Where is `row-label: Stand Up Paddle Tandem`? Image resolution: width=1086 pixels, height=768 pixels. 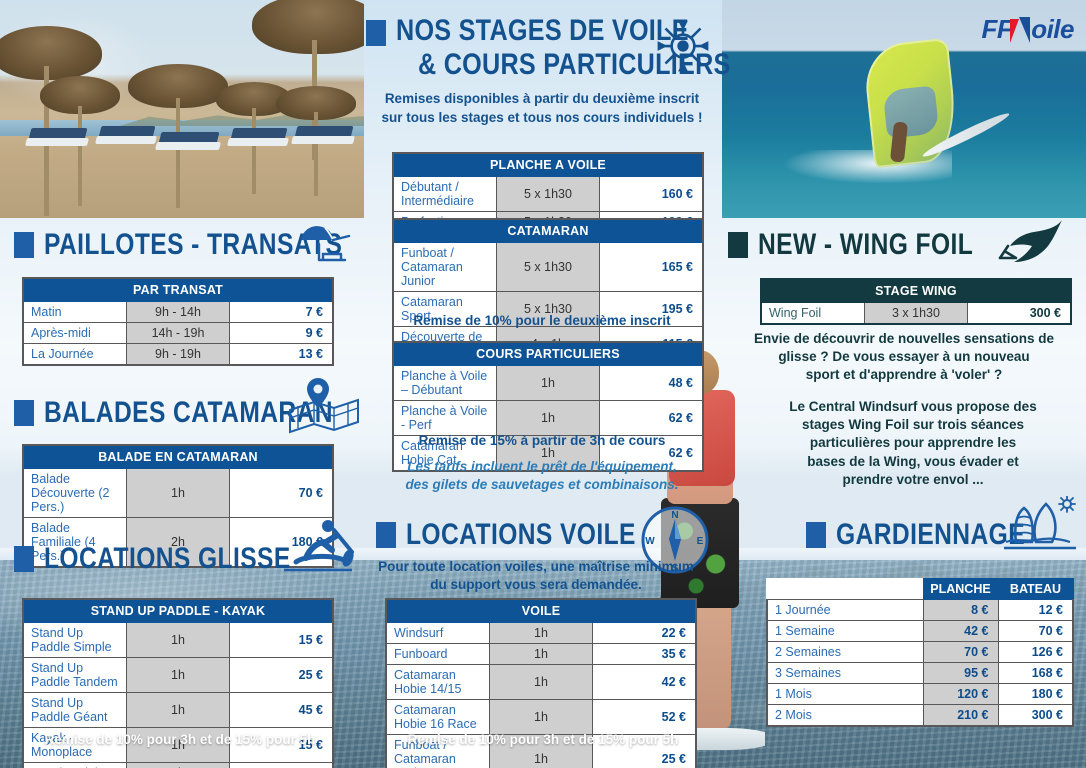 row-label: Stand Up Paddle Tandem is located at coordinates (74, 675).